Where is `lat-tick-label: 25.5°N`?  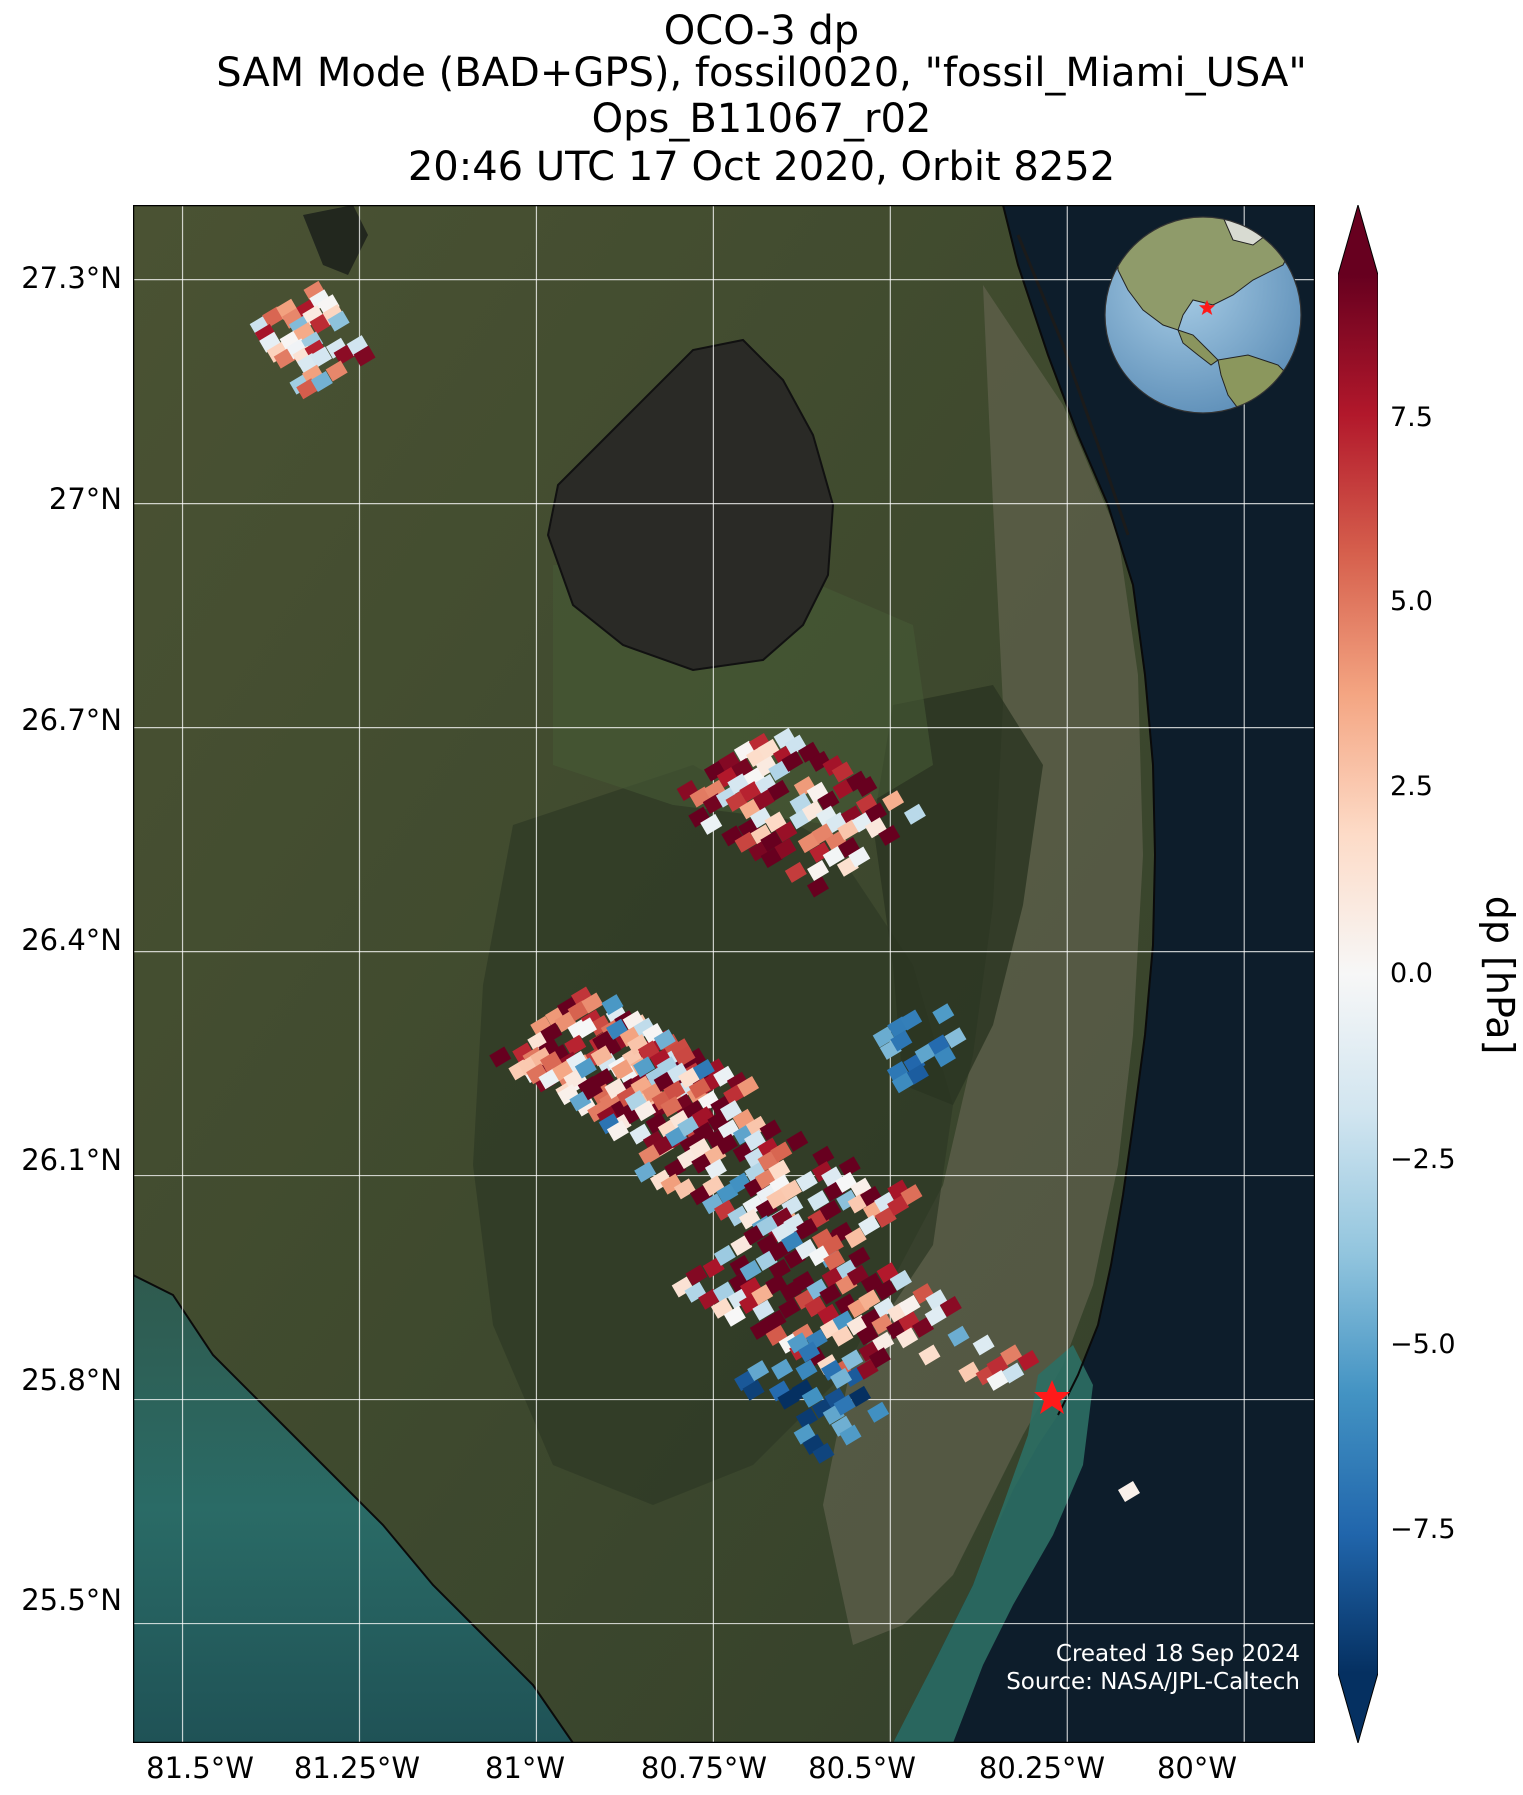
lat-tick-label: 25.5°N is located at coordinates (71, 1600).